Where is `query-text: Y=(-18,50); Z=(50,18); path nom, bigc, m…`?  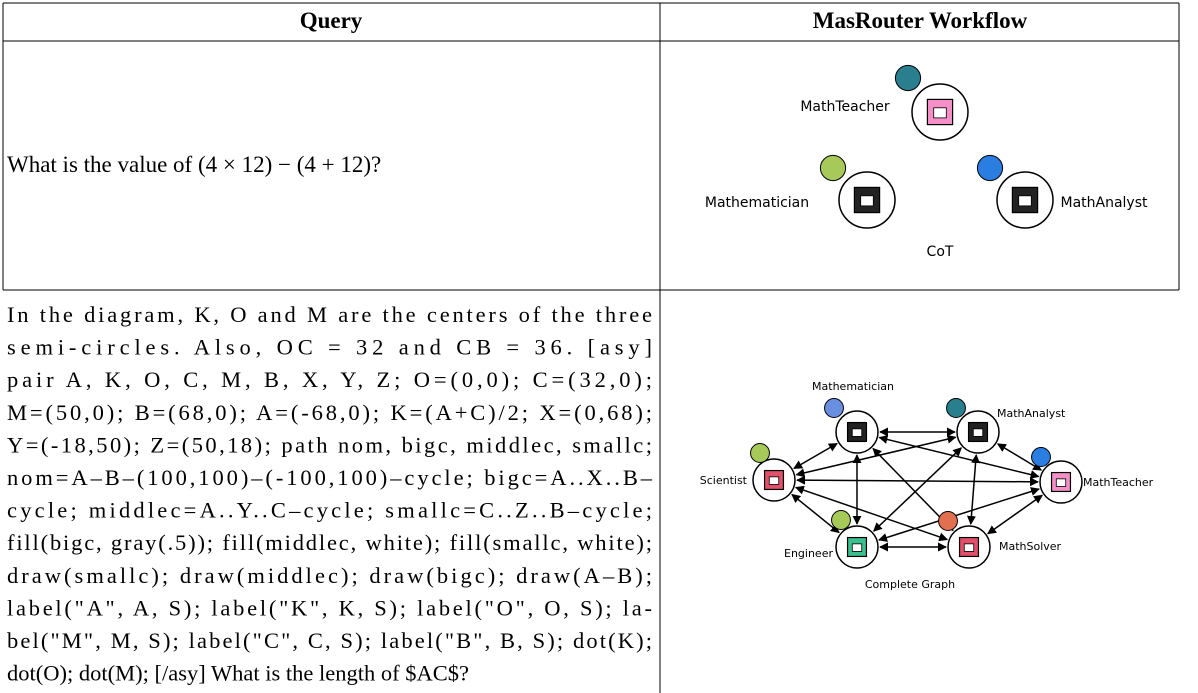 query-text: Y=(-18,50); Z=(50,18); path nom, bigc, m… is located at coordinates (329, 444).